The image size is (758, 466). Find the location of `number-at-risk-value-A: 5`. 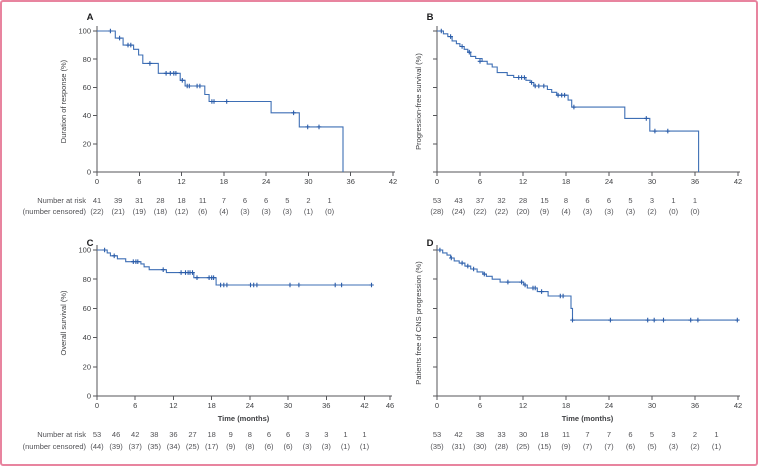

number-at-risk-value-A: 5 is located at coordinates (287, 200).